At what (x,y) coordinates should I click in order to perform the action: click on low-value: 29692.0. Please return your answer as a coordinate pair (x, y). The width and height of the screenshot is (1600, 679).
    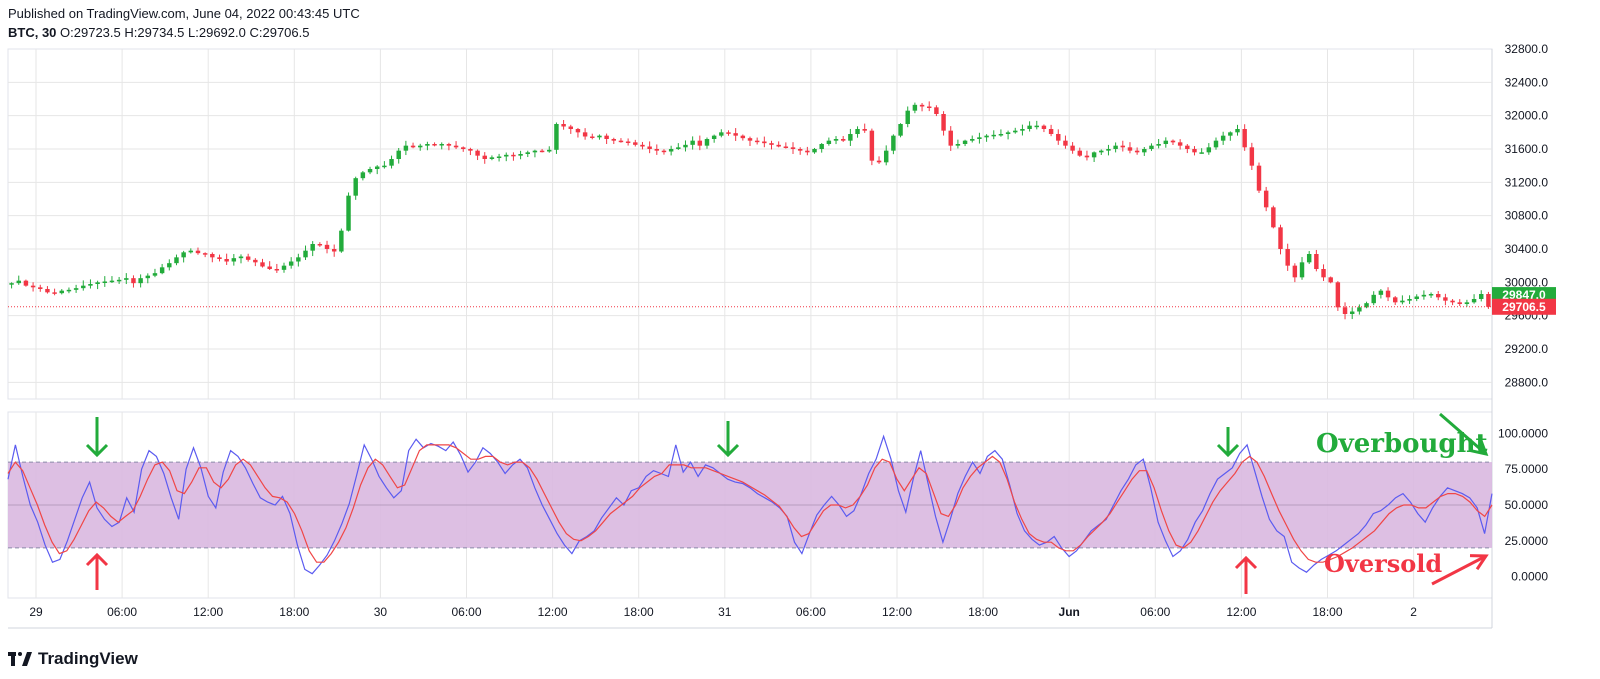
    Looking at the image, I should click on (222, 32).